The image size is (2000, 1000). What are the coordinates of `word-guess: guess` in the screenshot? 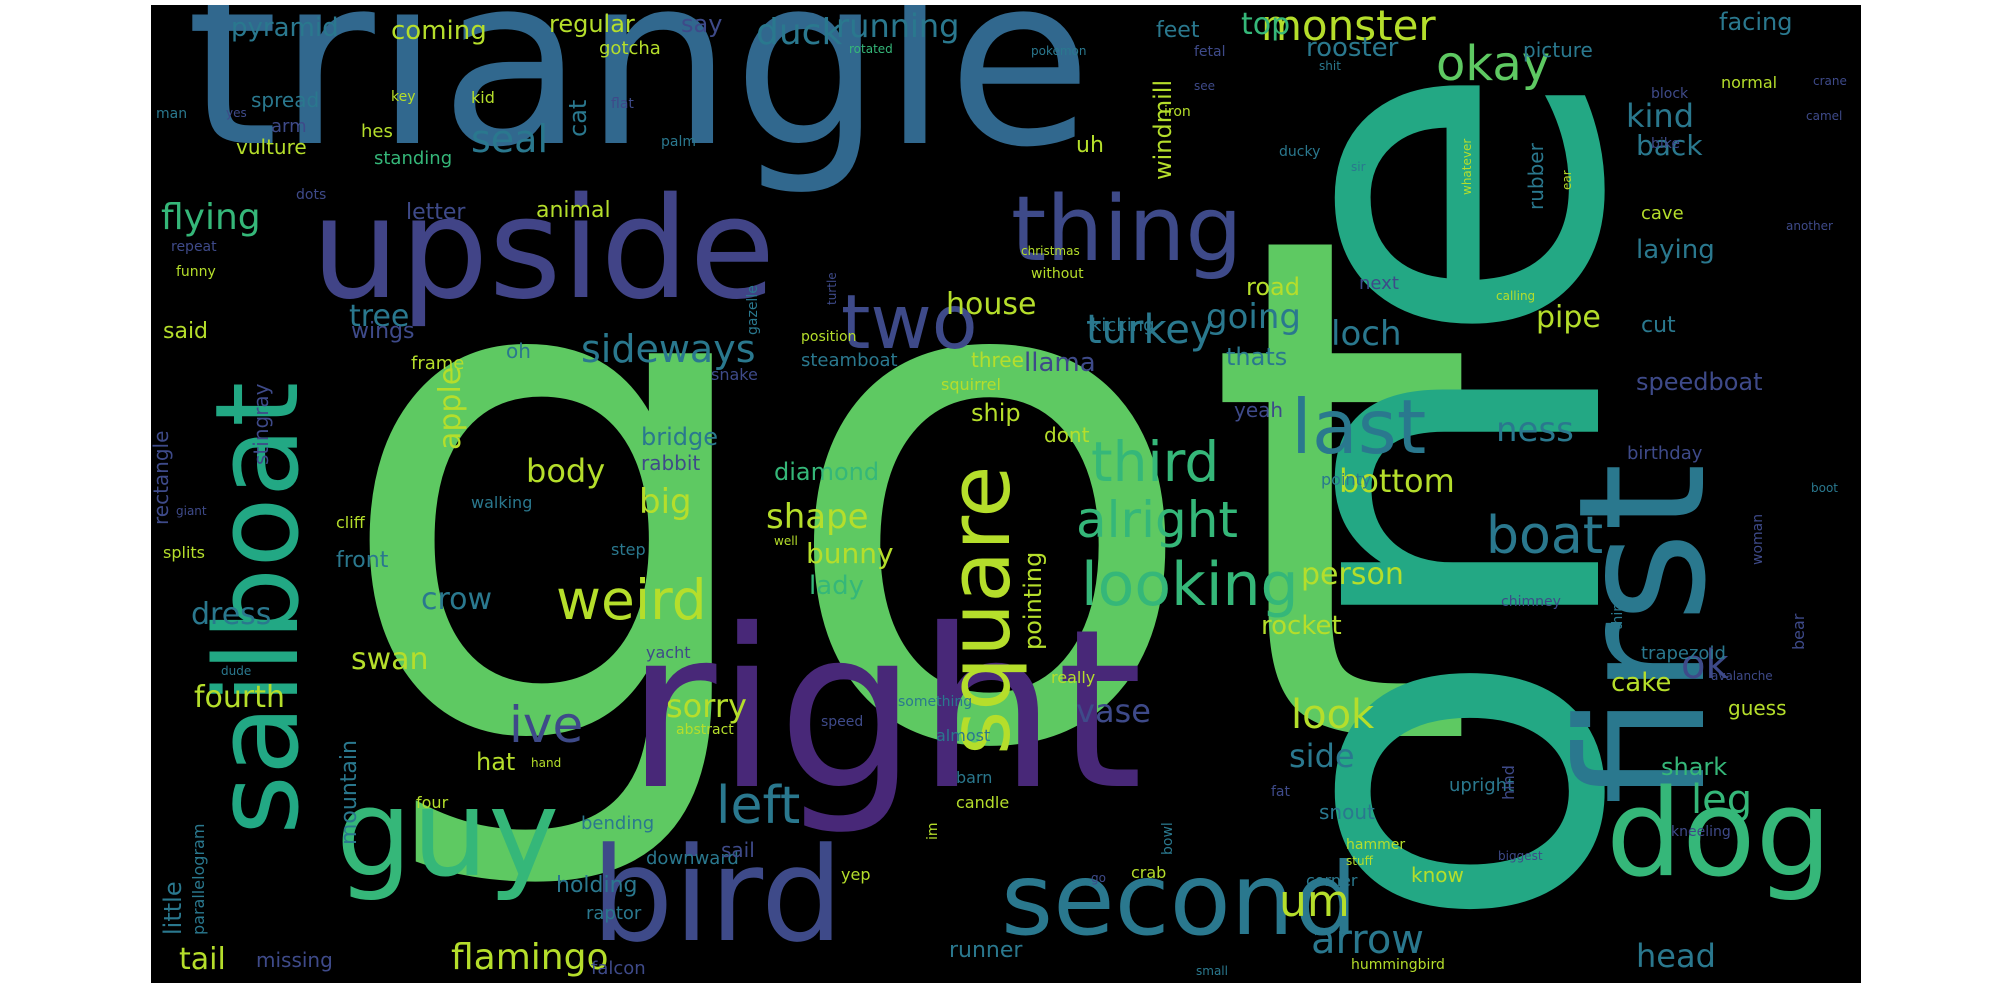 It's located at (1757, 708).